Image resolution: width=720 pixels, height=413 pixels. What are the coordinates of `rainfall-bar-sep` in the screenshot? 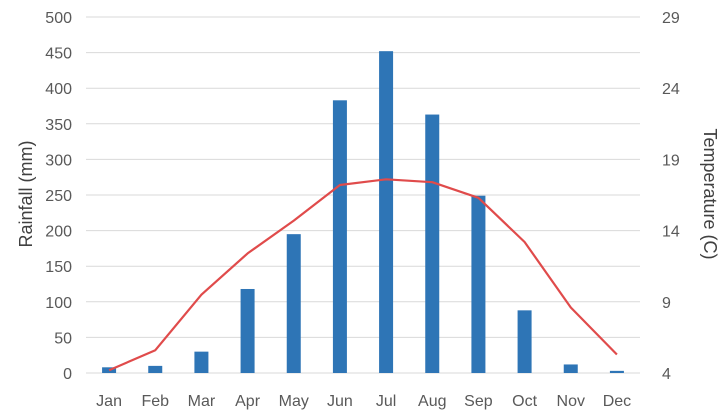 It's located at (478, 284).